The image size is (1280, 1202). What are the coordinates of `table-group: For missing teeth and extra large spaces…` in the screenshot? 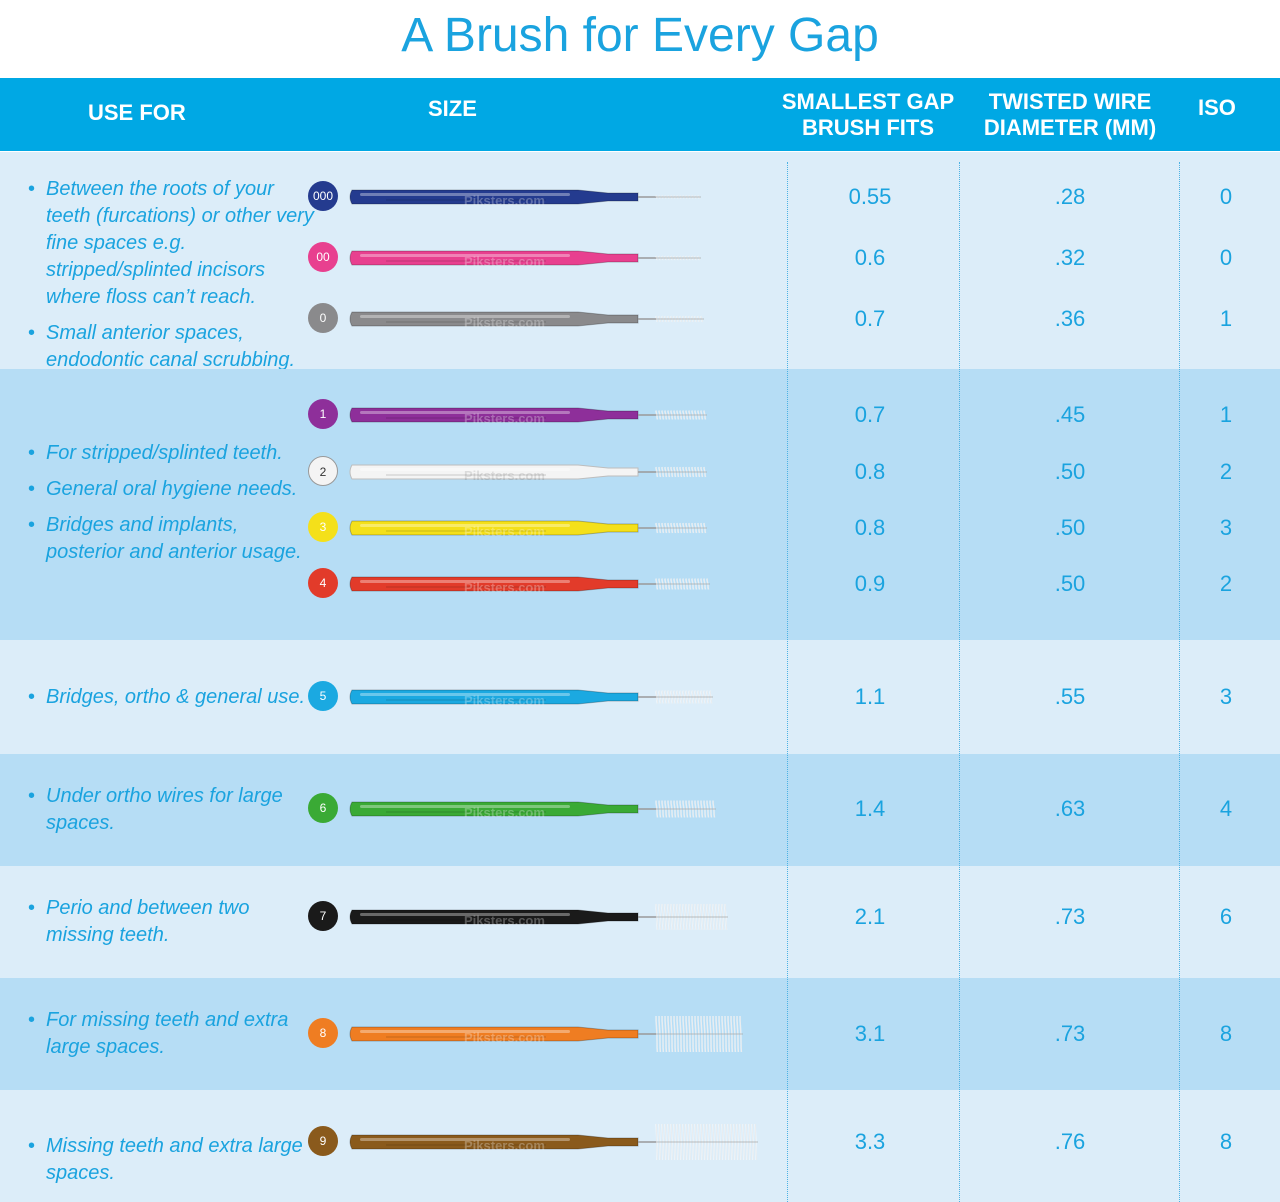 It's located at (640, 1034).